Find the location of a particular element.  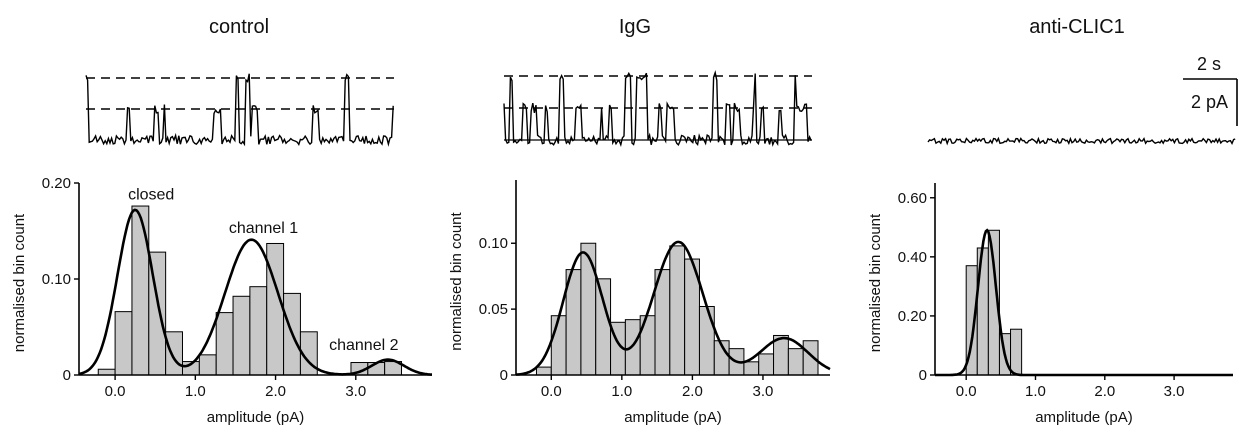

panel-title-control: control is located at coordinates (239, 27).